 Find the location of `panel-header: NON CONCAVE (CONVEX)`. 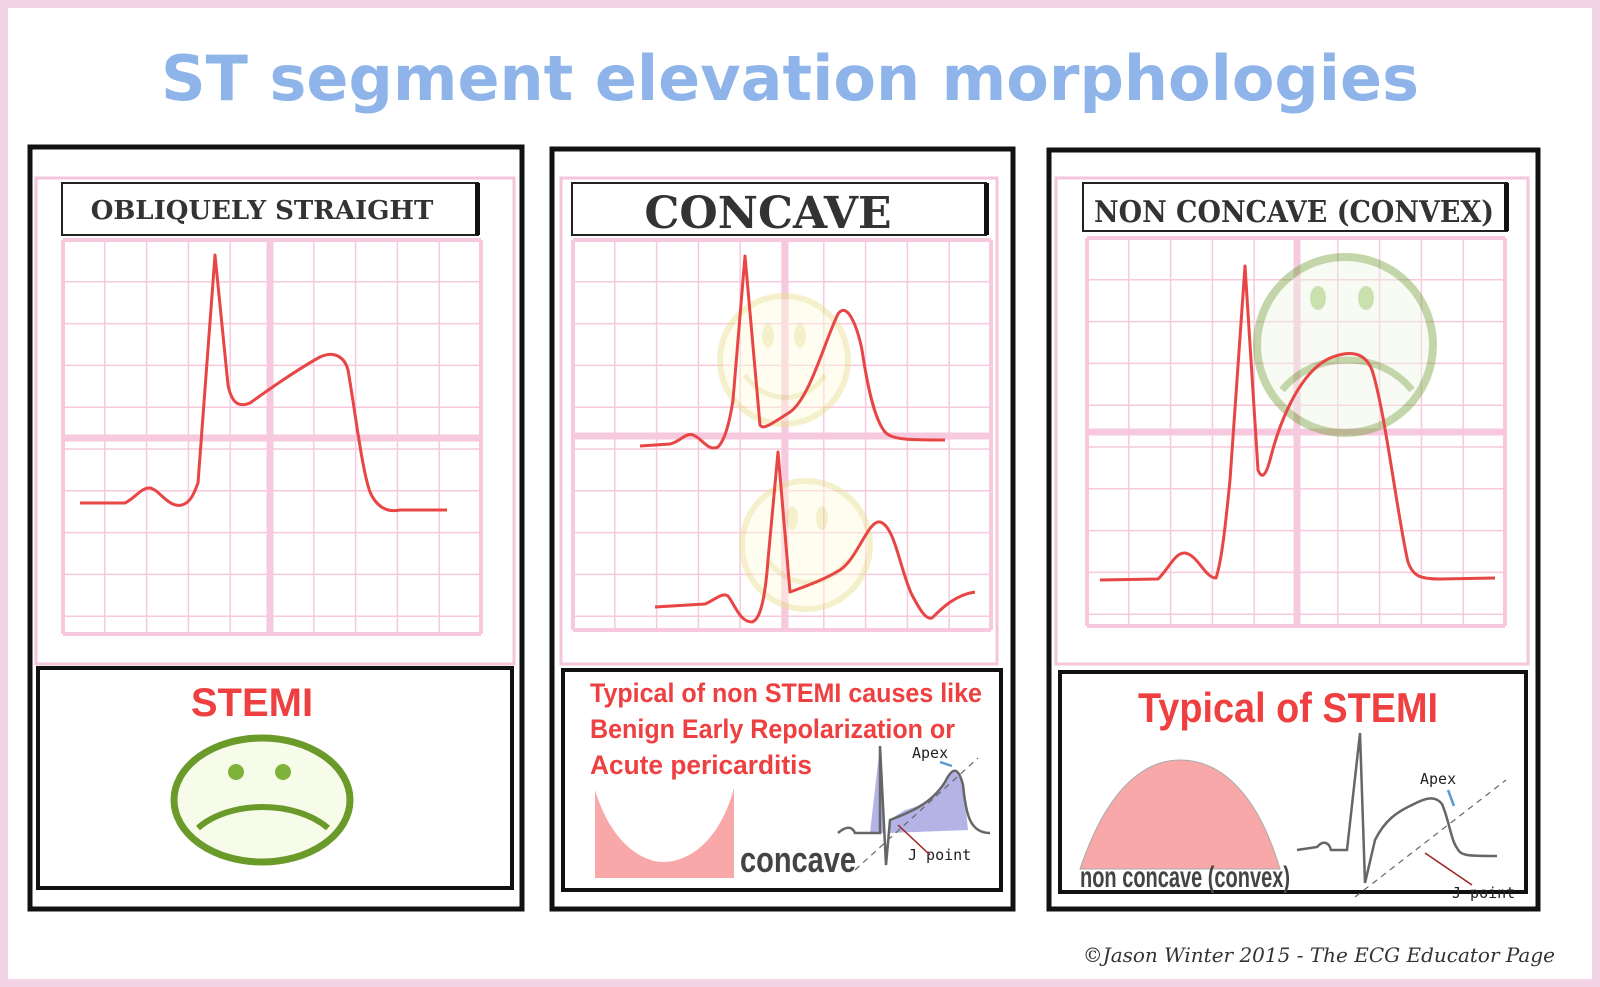

panel-header: NON CONCAVE (CONVEX) is located at coordinates (1294, 212).